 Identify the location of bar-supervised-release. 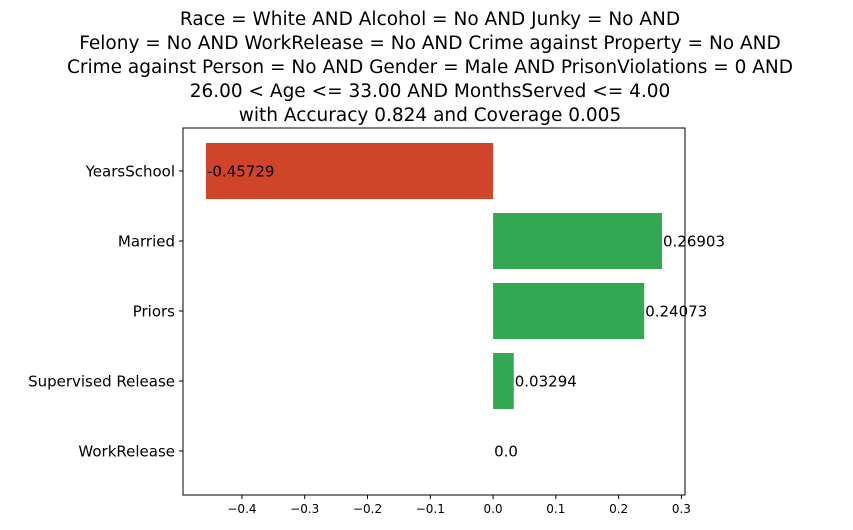
(503, 381).